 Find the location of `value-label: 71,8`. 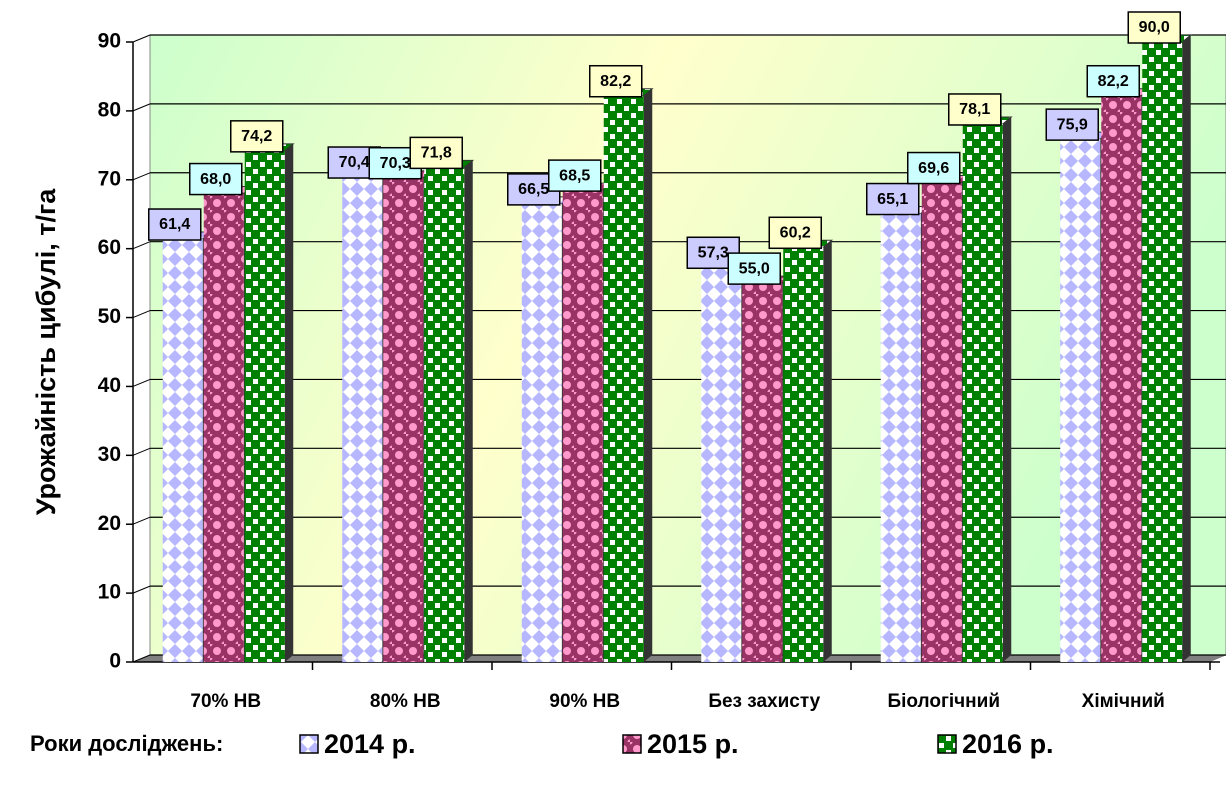

value-label: 71,8 is located at coordinates (436, 153).